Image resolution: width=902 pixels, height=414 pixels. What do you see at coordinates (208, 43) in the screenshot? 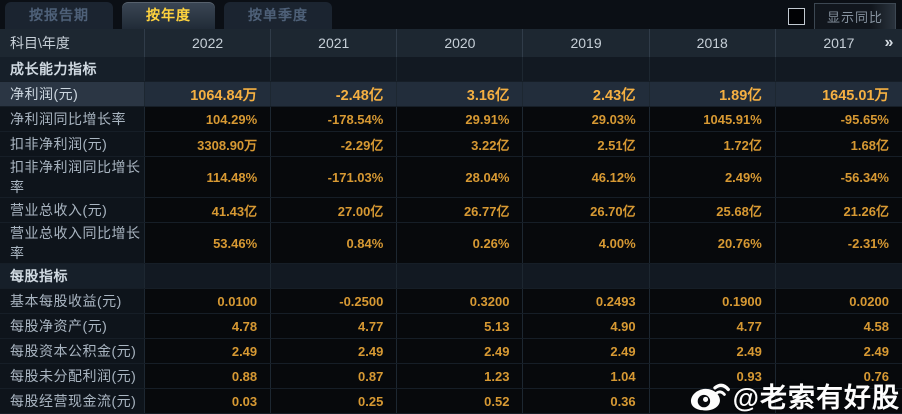
I see `header-year-2022: 2022` at bounding box center [208, 43].